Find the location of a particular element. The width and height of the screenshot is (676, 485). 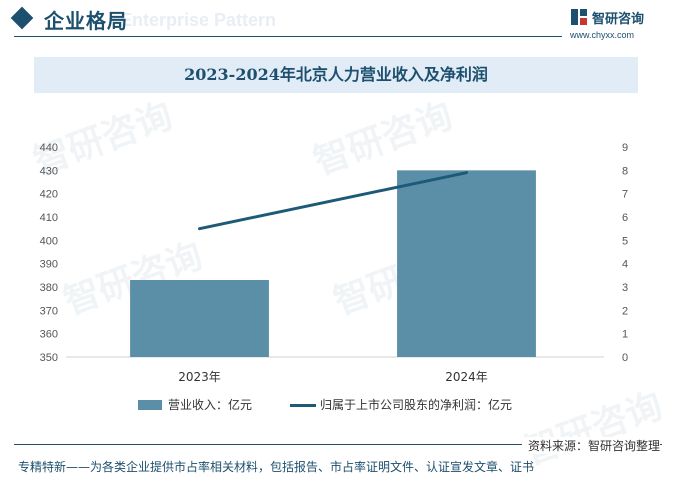

y-right-tick-label: 6 is located at coordinates (625, 218).